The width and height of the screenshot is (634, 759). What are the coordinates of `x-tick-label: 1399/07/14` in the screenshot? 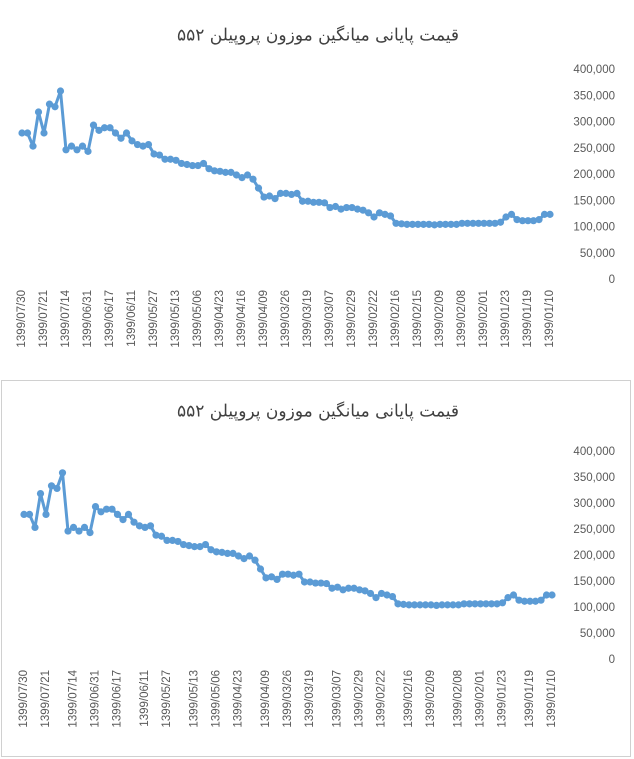 It's located at (66, 318).